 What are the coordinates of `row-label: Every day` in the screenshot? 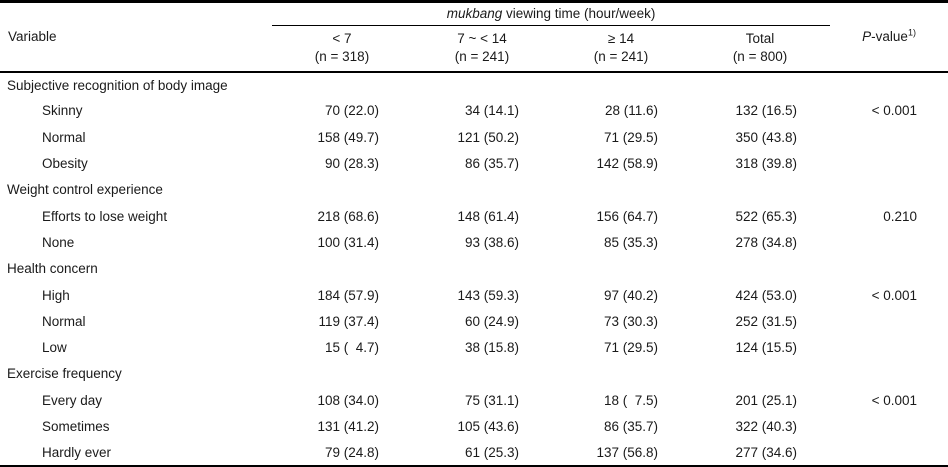 It's located at (72, 400).